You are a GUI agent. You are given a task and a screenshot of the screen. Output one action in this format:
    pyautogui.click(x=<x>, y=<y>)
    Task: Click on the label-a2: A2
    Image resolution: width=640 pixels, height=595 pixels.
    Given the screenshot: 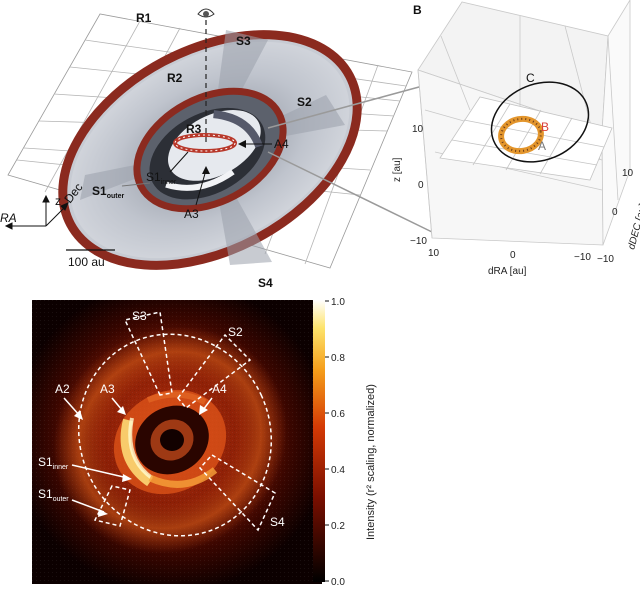 What is the action you would take?
    pyautogui.click(x=62, y=389)
    